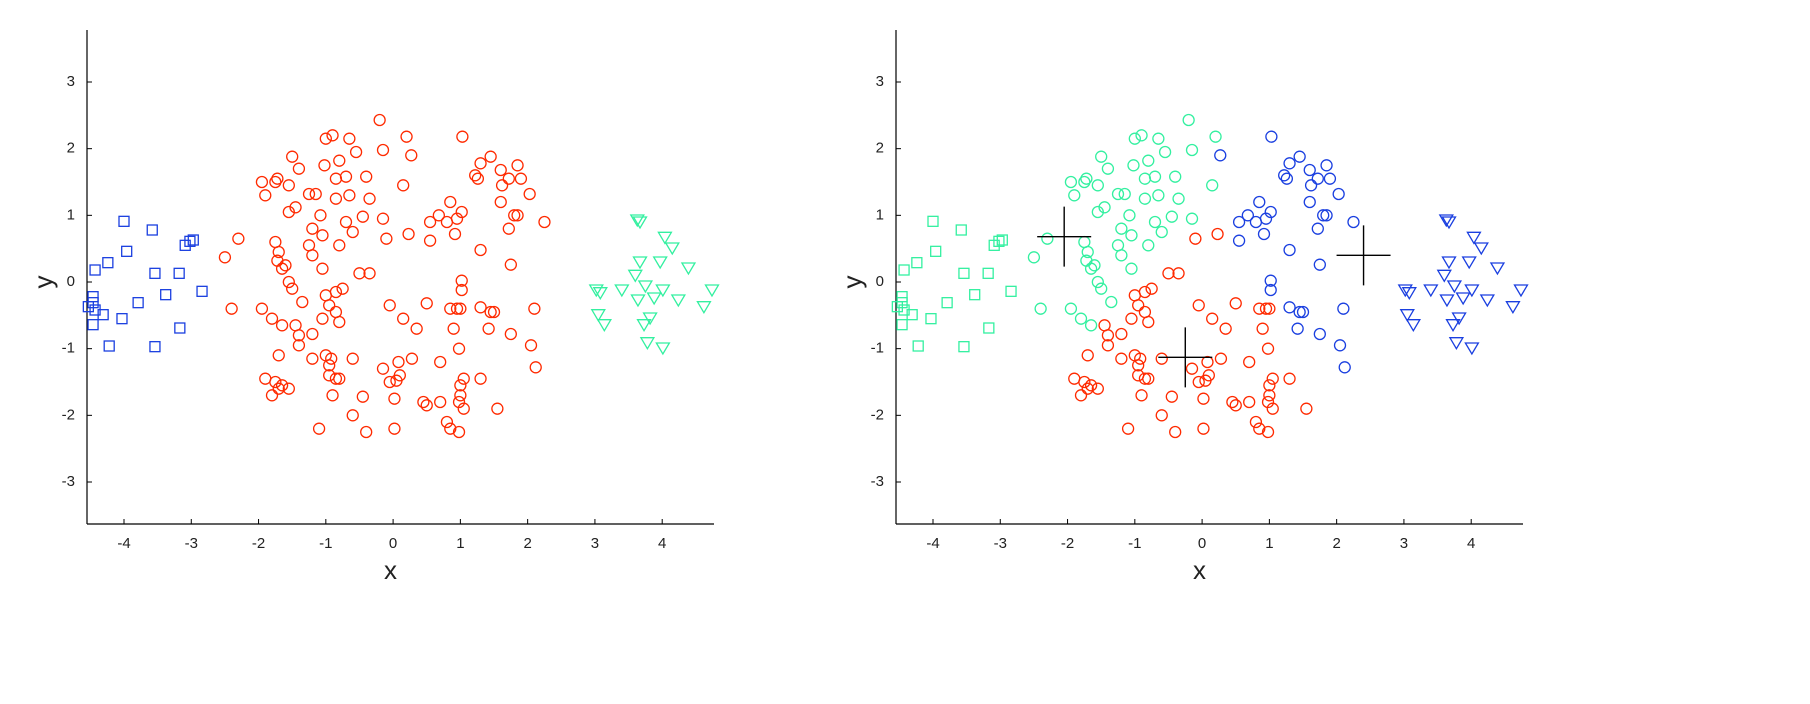 The width and height of the screenshot is (1810, 704). Describe the element at coordinates (71, 81) in the screenshot. I see `y-tick-label: 3` at that location.